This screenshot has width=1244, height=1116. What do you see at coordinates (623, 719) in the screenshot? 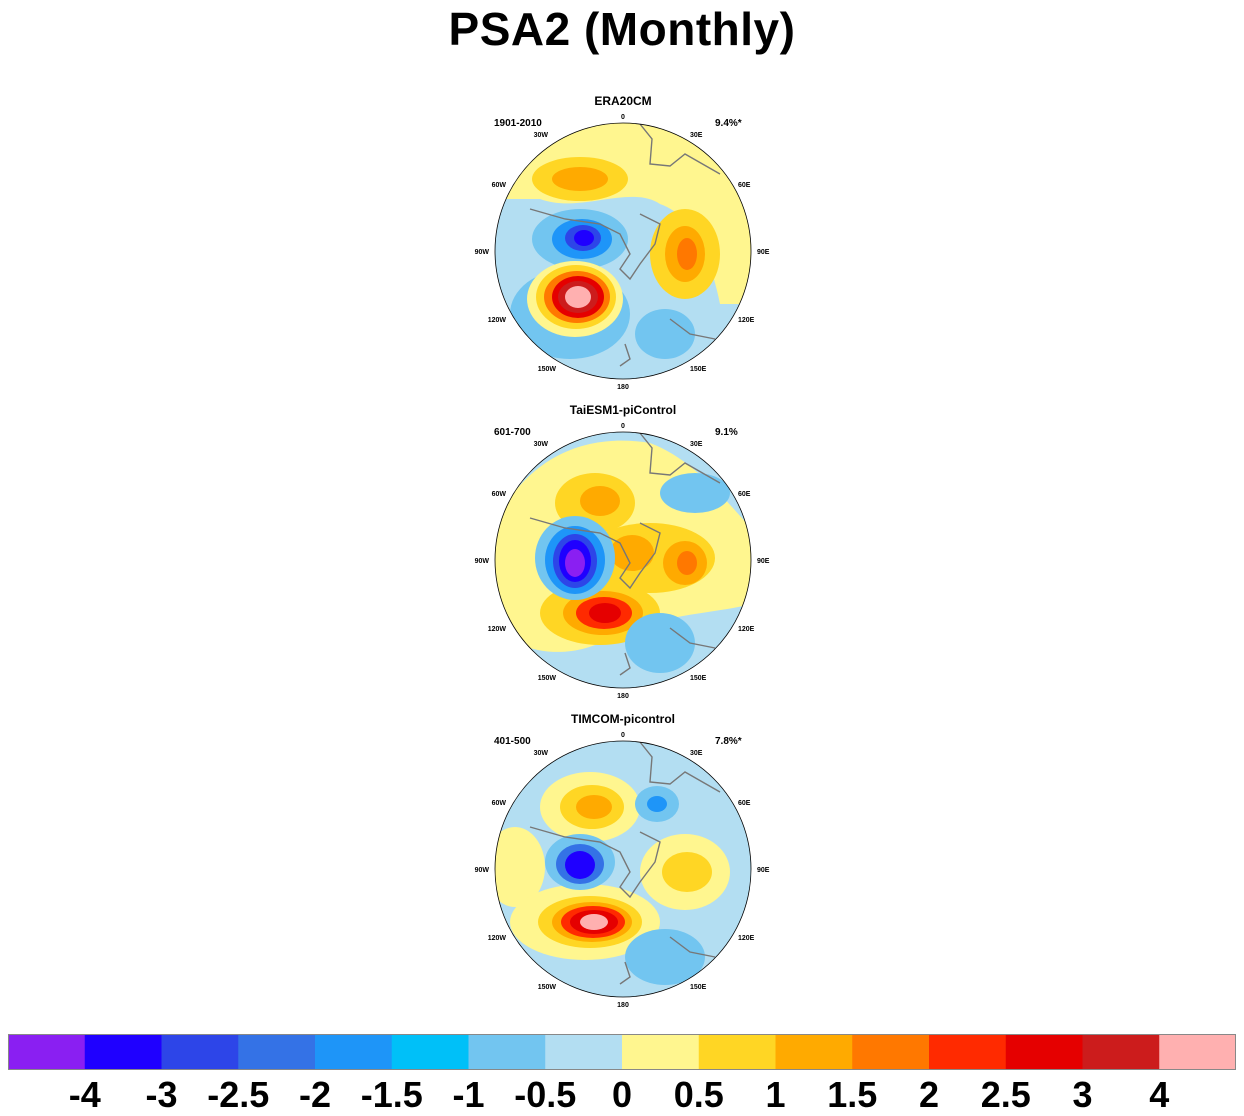
I see `panel-title: TIMCOM-picontrol` at bounding box center [623, 719].